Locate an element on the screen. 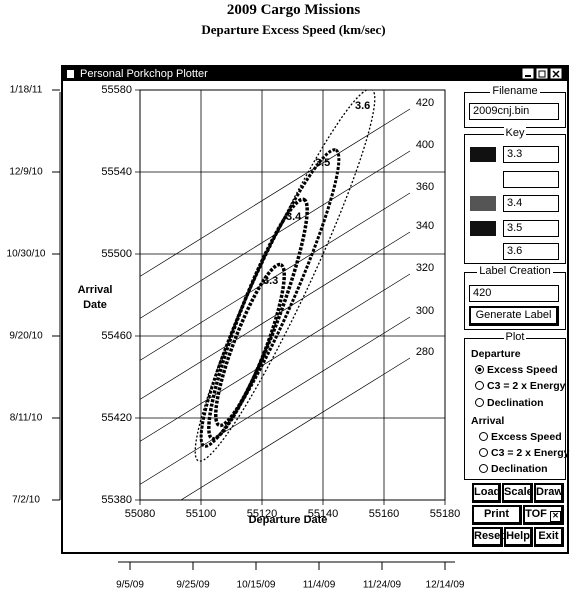 The image size is (587, 600). tof-checkbox: TOF ✕ is located at coordinates (543, 515).